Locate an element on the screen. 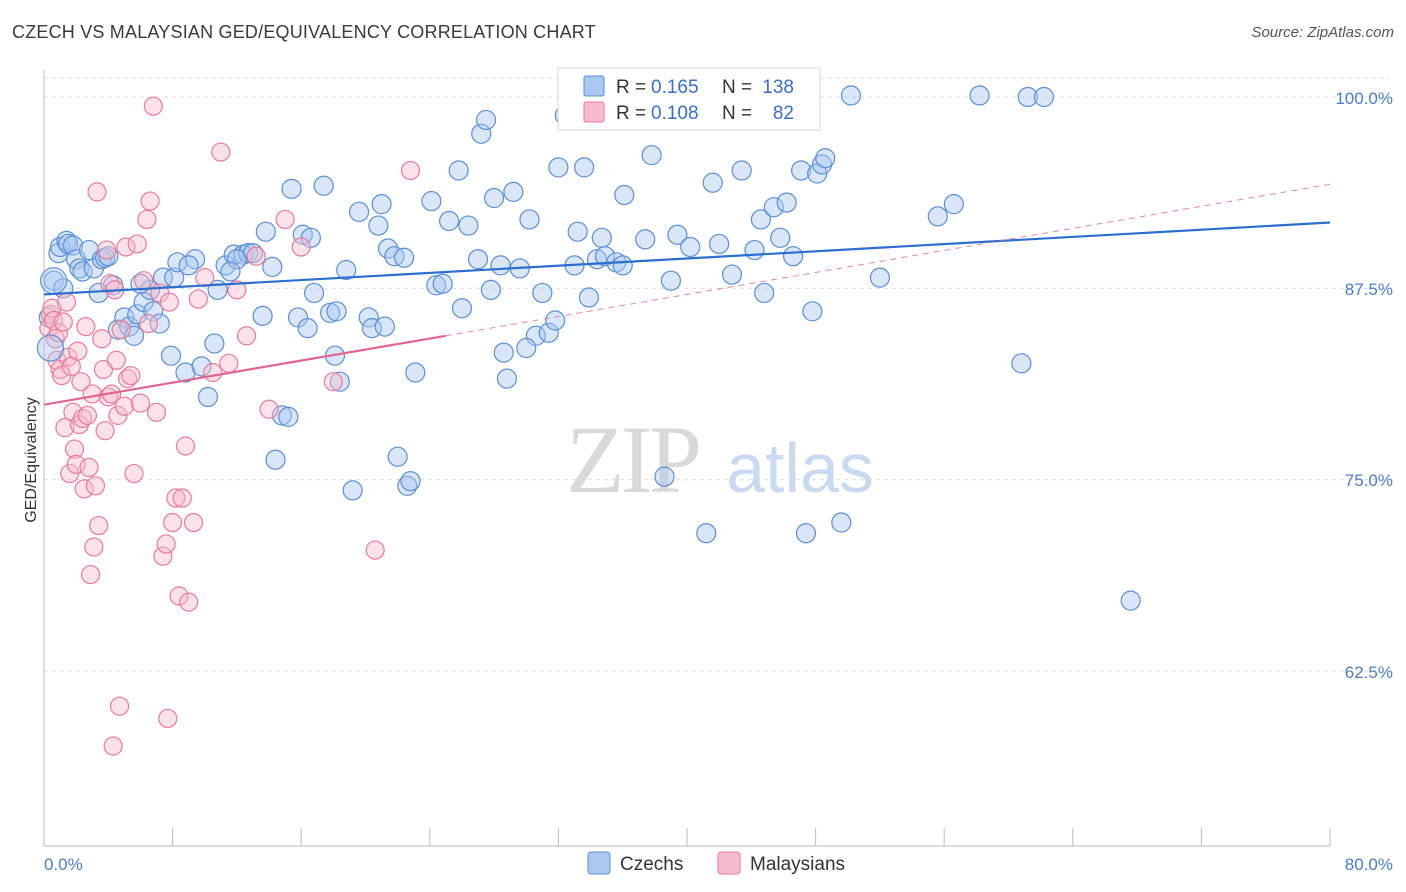 The width and height of the screenshot is (1406, 892). czechs-trend-line is located at coordinates (687, 258).